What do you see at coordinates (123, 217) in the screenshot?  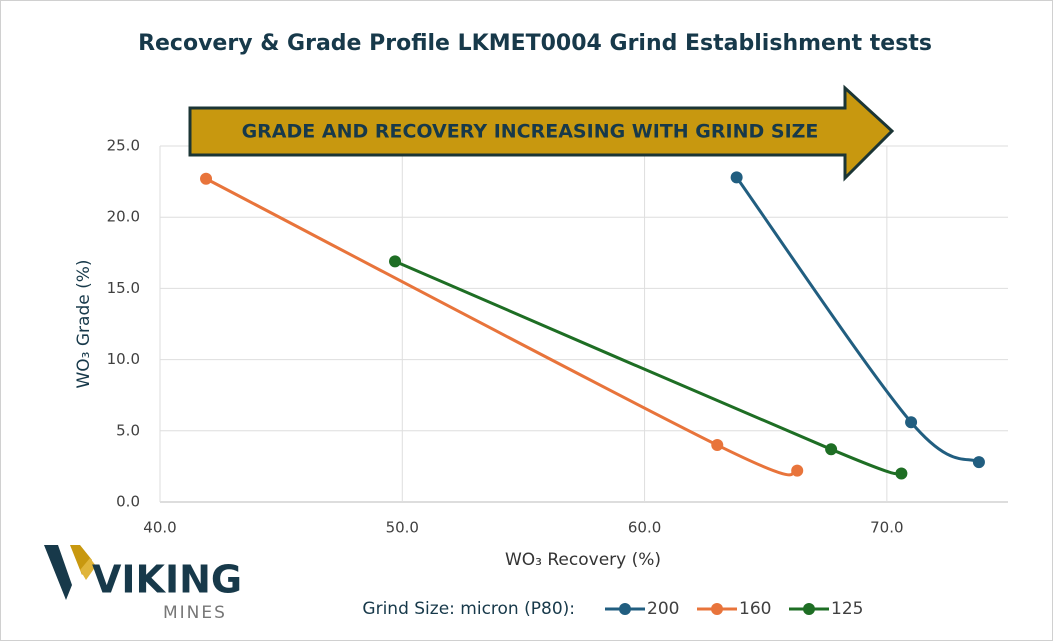 I see `y-tick-label: 20.0` at bounding box center [123, 217].